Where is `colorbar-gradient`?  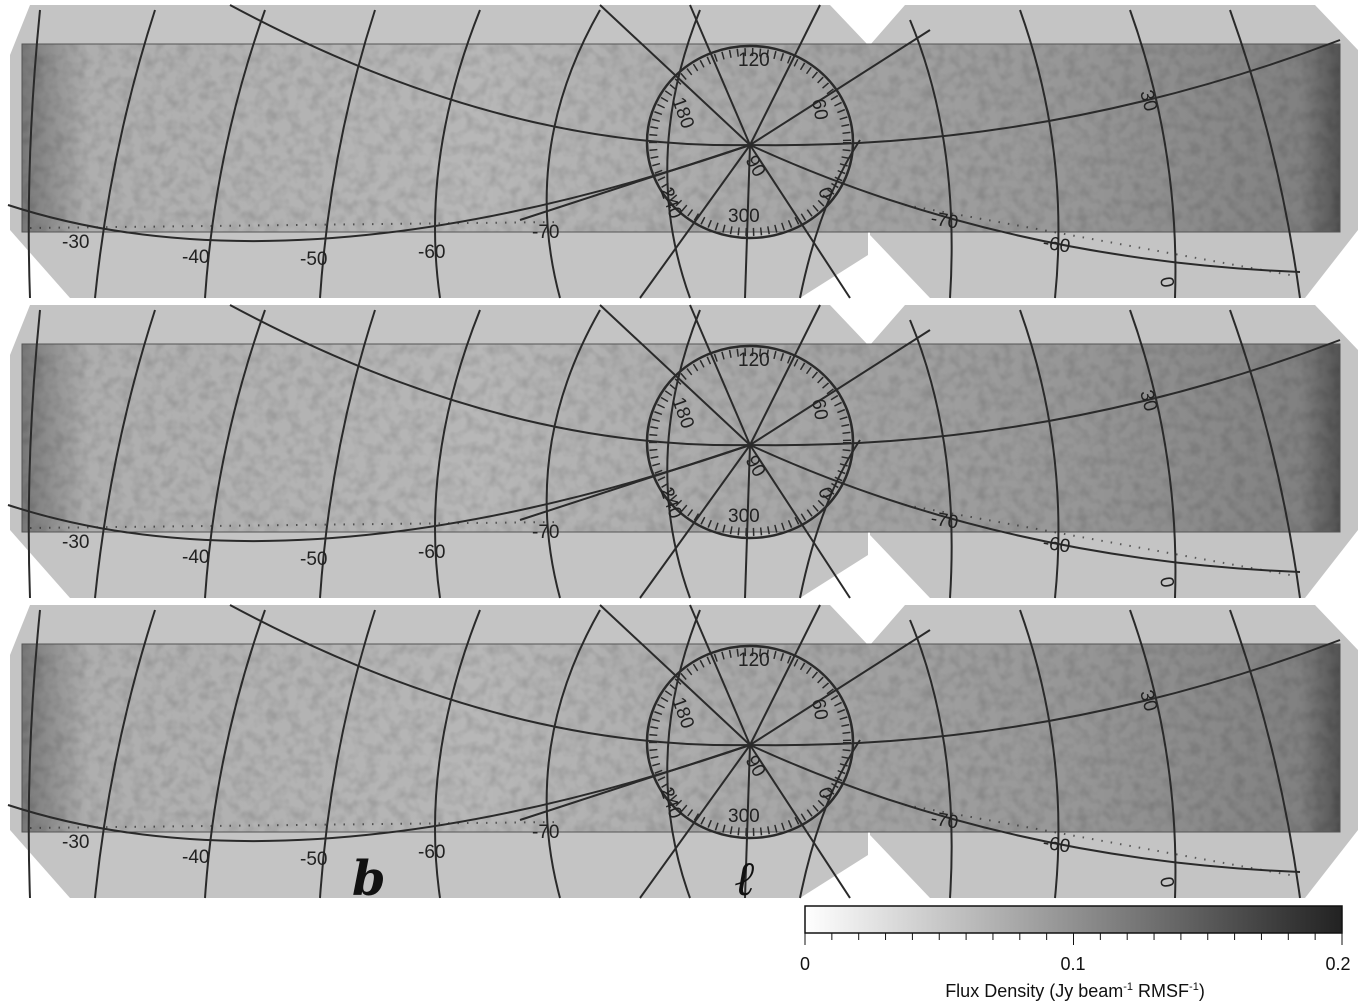 colorbar-gradient is located at coordinates (1073, 919).